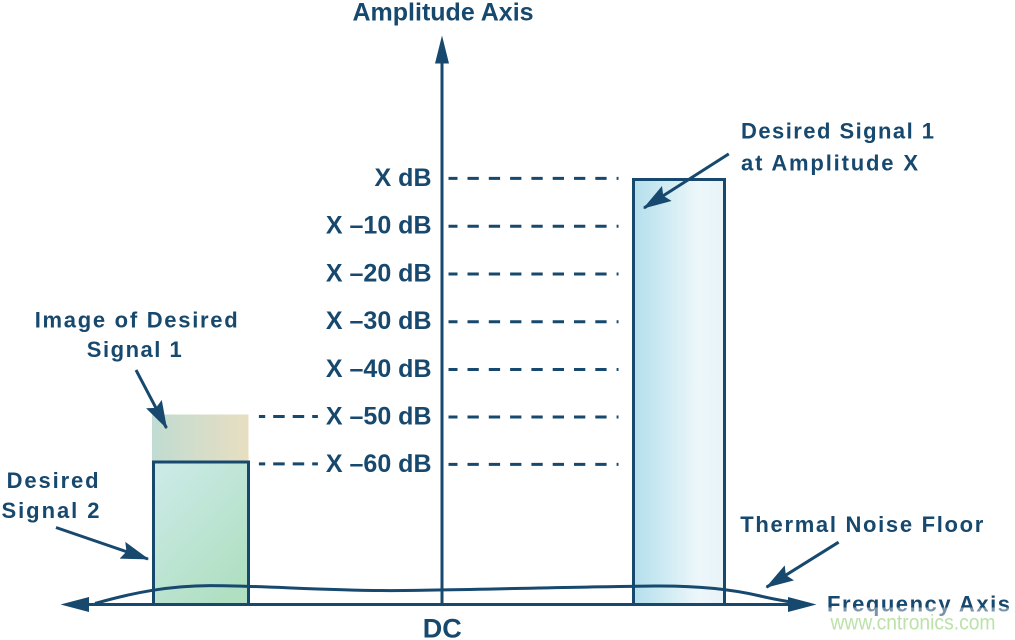  I want to click on svg-text: X –50 dB, so click(379, 416).